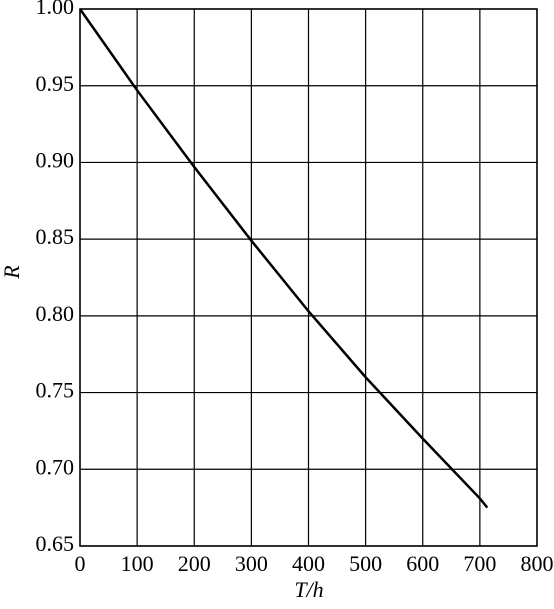 The image size is (554, 609). Describe the element at coordinates (55, 159) in the screenshot. I see `y-tick-label: 0.90` at that location.